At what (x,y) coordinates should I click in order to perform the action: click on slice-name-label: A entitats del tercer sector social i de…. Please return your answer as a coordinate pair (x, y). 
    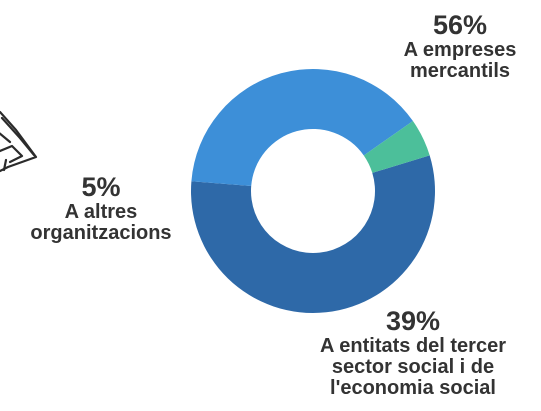
    Looking at the image, I should click on (413, 367).